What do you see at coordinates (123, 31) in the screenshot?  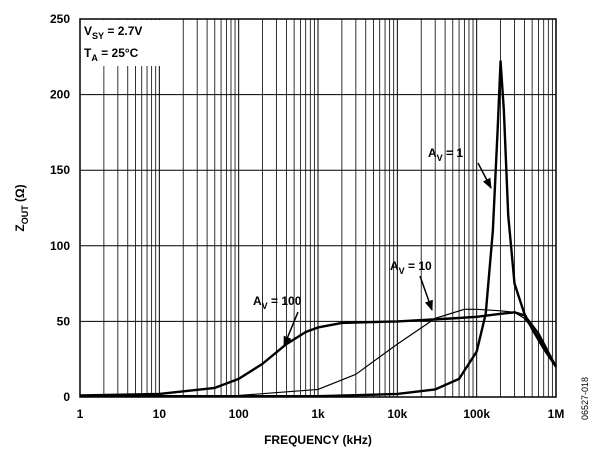 I see `annotation-part: = 2.7V` at bounding box center [123, 31].